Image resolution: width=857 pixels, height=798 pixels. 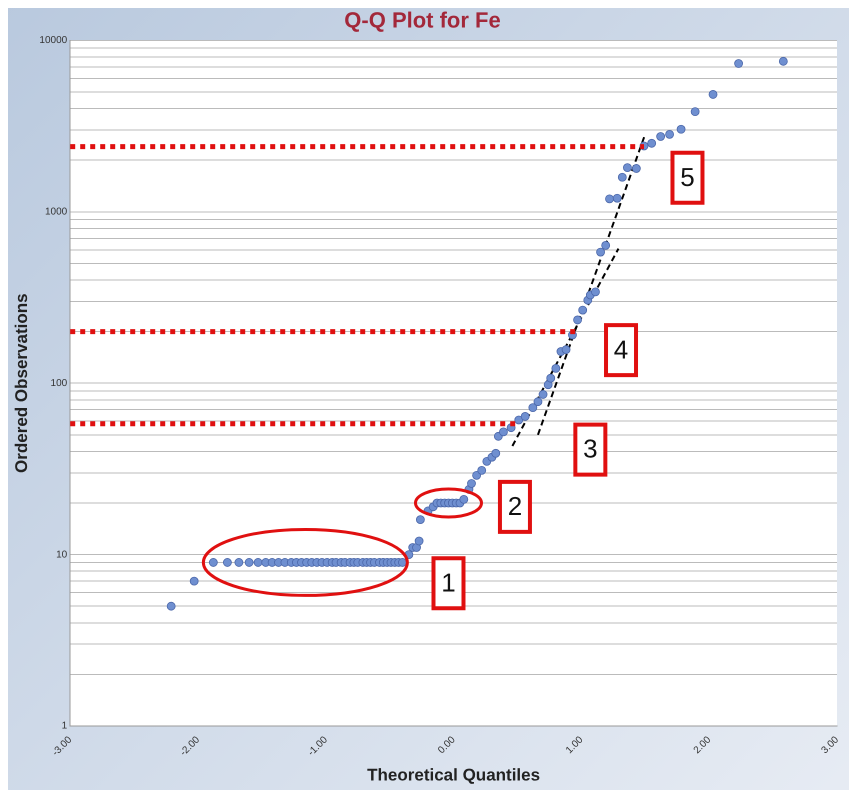 I want to click on y-tick-label: 10, so click(x=62, y=554).